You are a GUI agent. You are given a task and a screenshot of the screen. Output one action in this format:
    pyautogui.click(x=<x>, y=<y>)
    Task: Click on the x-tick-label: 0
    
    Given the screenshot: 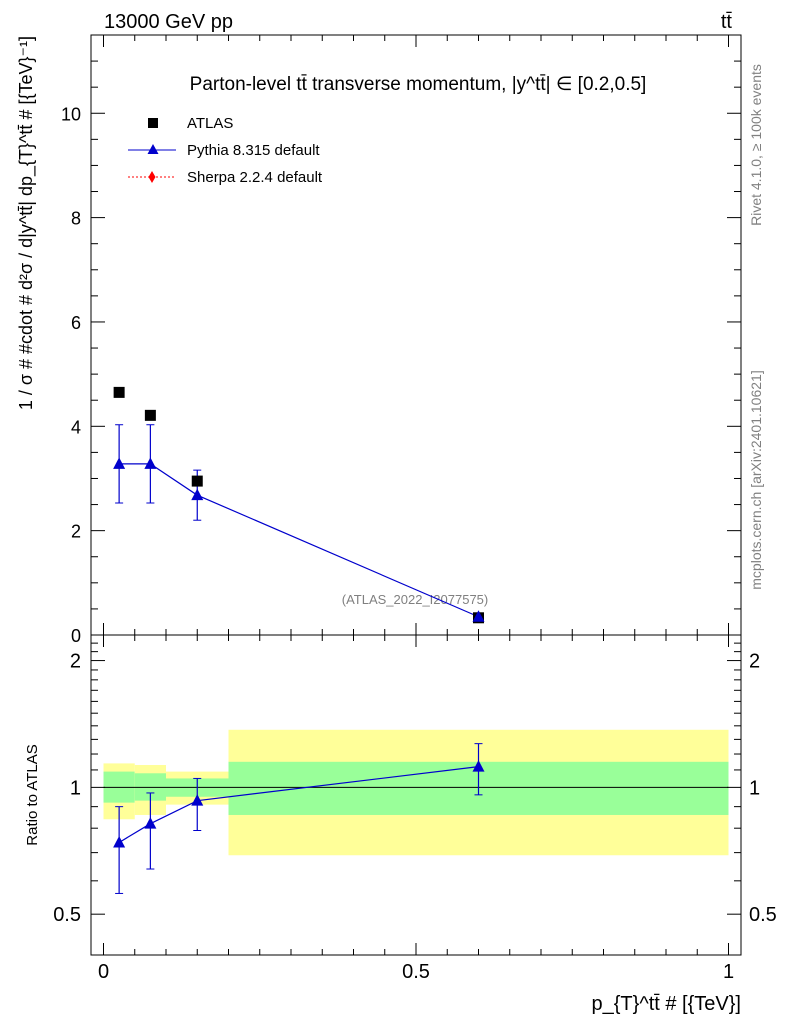 What is the action you would take?
    pyautogui.click(x=103, y=972)
    